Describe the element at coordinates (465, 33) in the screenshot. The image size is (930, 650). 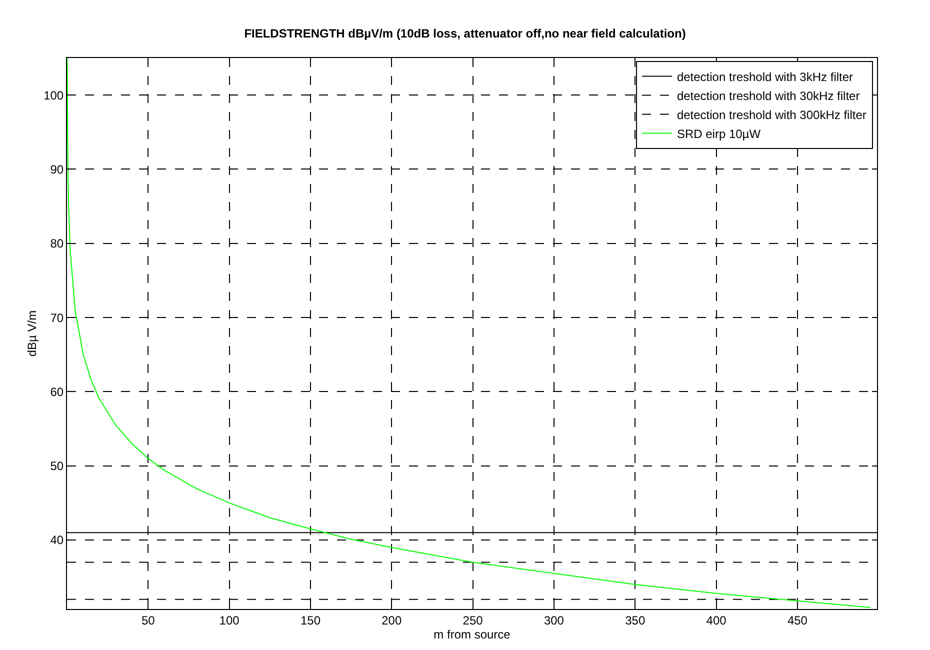
I see `chart-title: FIELDSTRENGTH dBµV/m (10dB loss, attenuator off,no near field calculation)` at that location.